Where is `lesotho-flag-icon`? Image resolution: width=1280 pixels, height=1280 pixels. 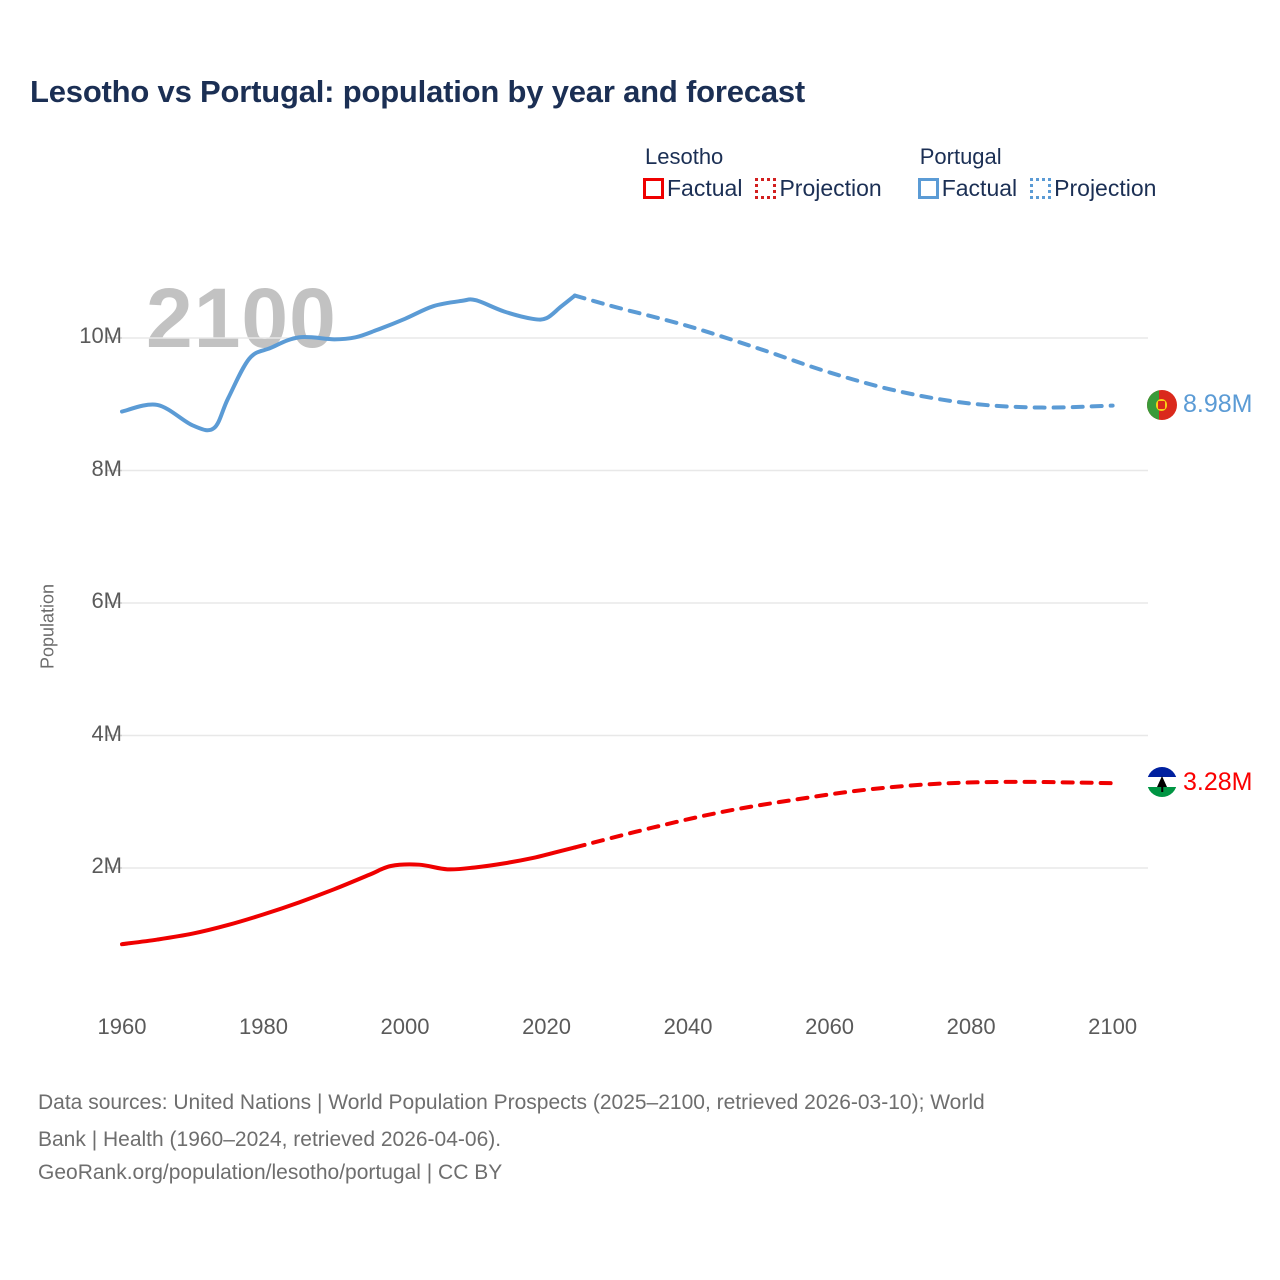
lesotho-flag-icon is located at coordinates (1162, 782).